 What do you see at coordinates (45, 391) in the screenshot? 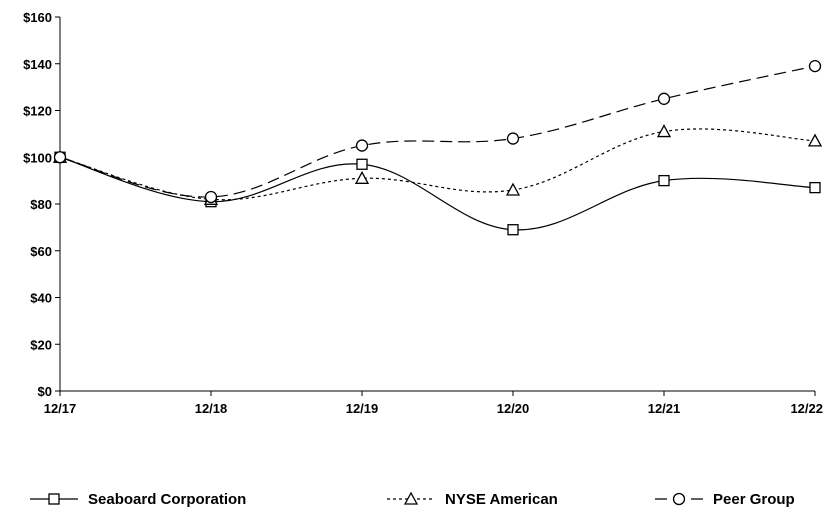
I see `y-tick-label: $0` at bounding box center [45, 391].